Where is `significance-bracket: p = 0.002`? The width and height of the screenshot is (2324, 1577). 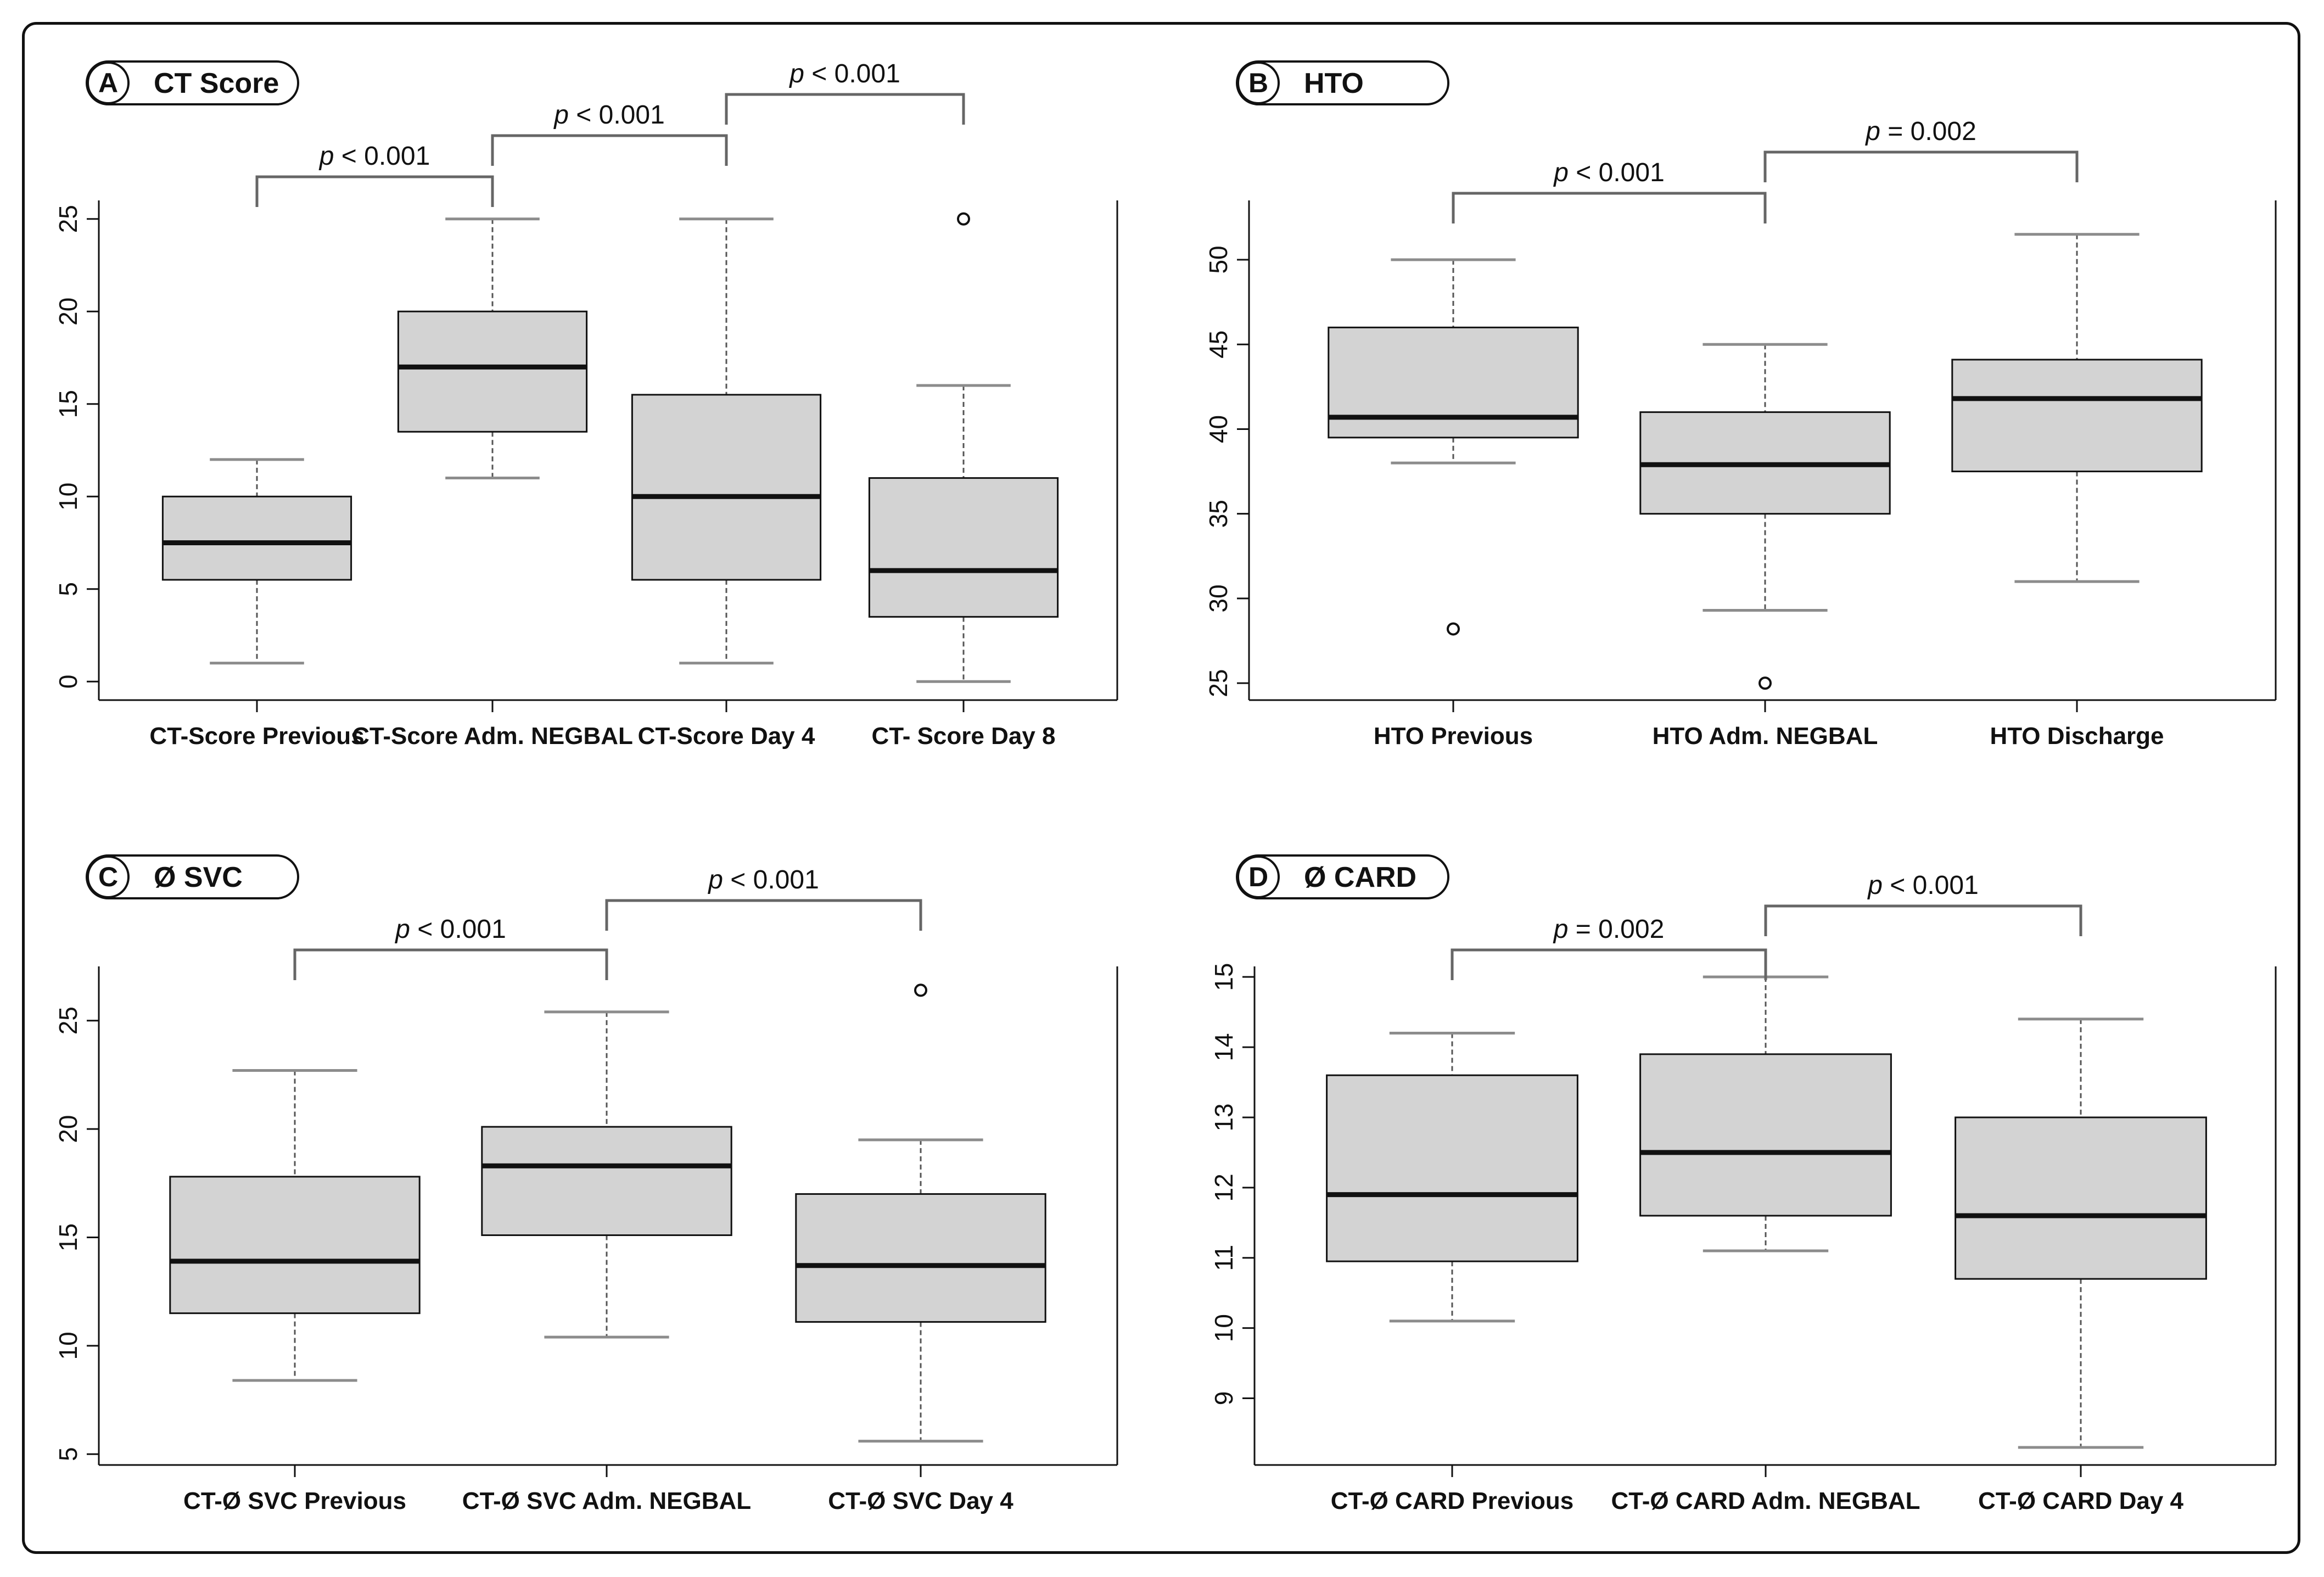 significance-bracket: p = 0.002 is located at coordinates (1921, 150).